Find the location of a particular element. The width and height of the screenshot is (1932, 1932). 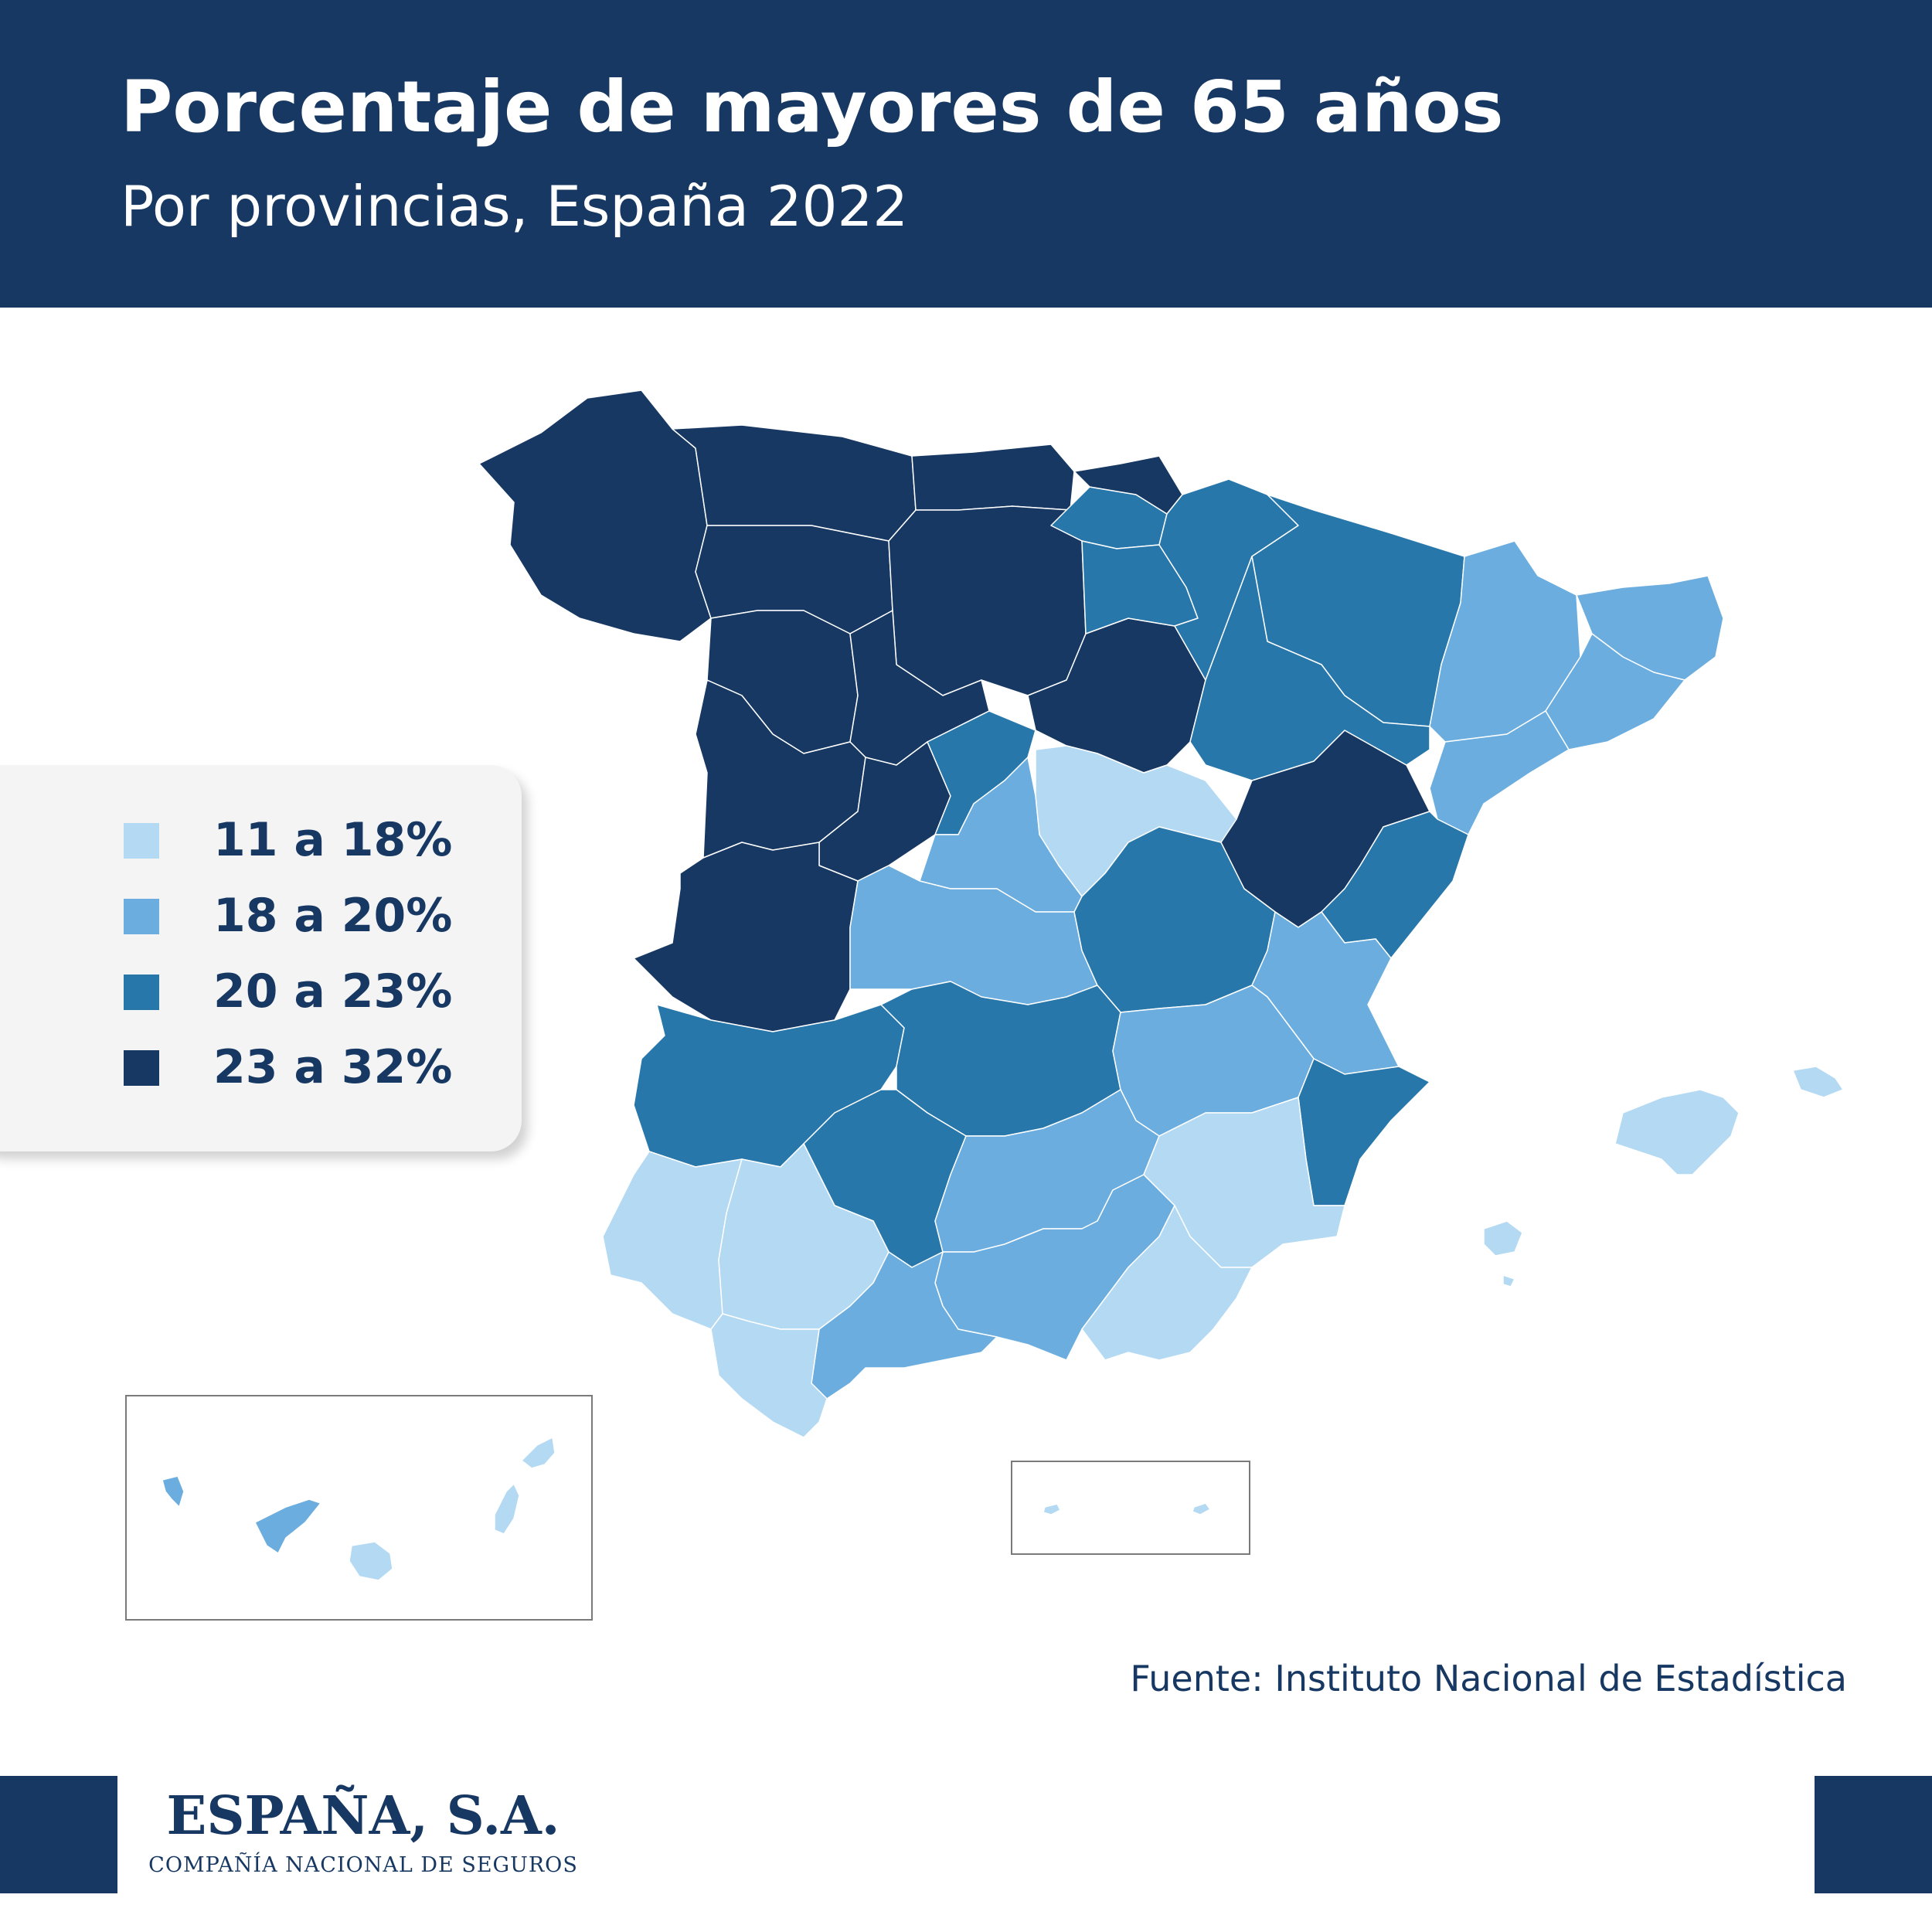

region-alicante is located at coordinates (1364, 1132).